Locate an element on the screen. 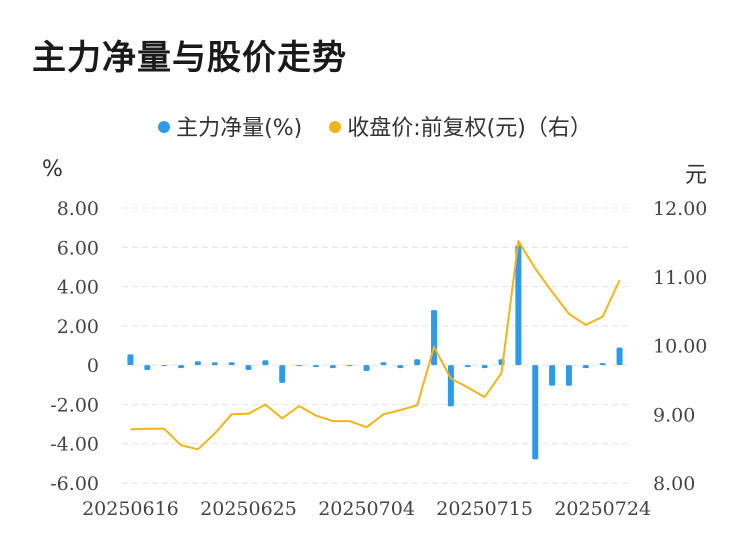 The image size is (750, 558). legend-label-close-price: 收盘价:前复权(元)（右） is located at coordinates (469, 128).